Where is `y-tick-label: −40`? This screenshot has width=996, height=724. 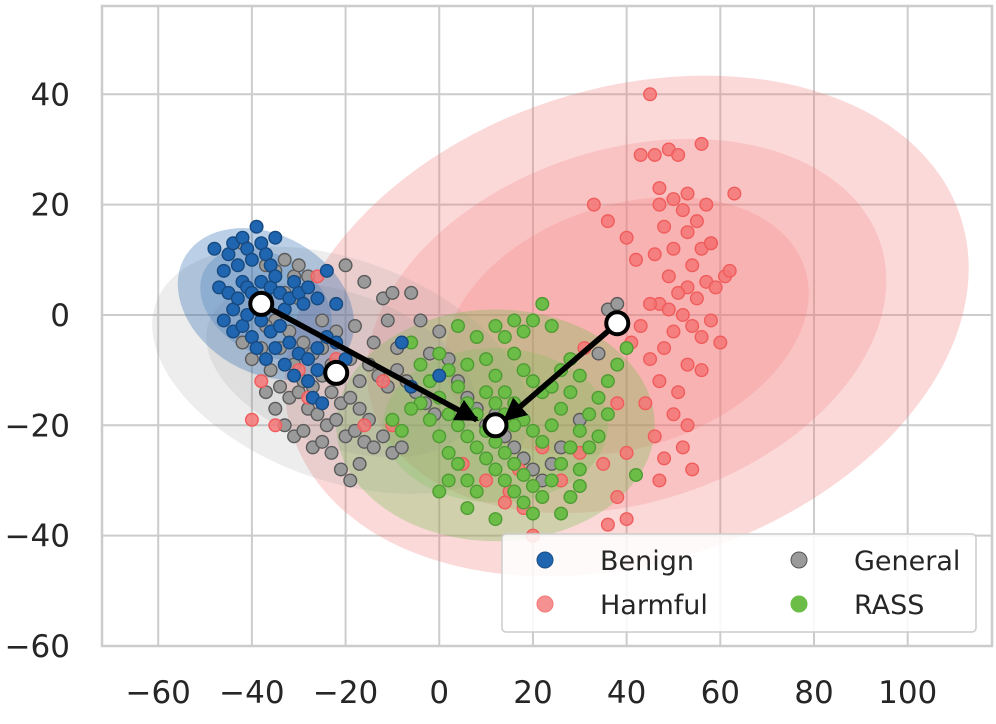
y-tick-label: −40 is located at coordinates (37, 537).